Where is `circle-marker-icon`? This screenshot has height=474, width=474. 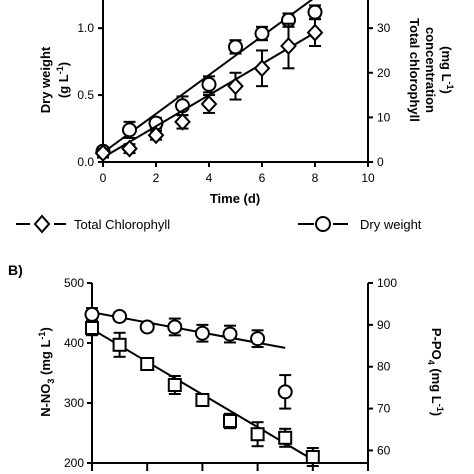
circle-marker-icon is located at coordinates (323, 224).